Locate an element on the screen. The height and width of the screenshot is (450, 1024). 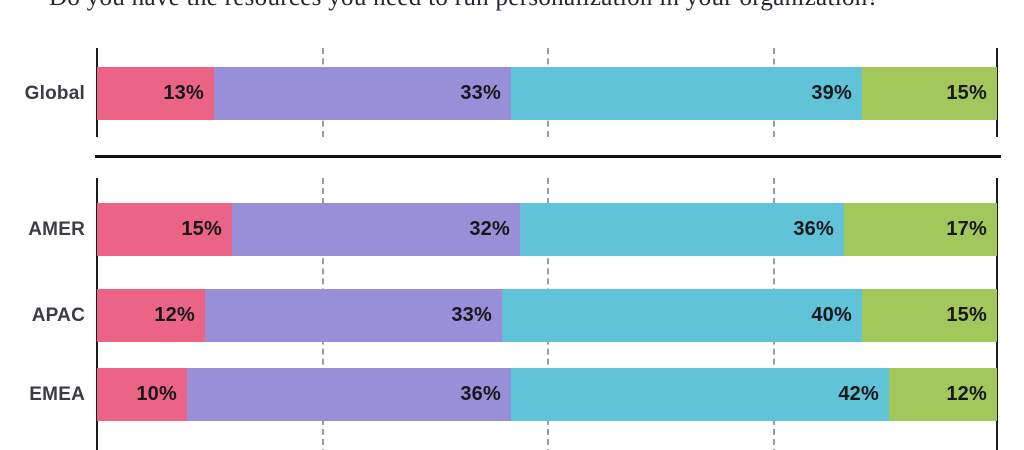
category-label-amer: AMER is located at coordinates (56, 229).